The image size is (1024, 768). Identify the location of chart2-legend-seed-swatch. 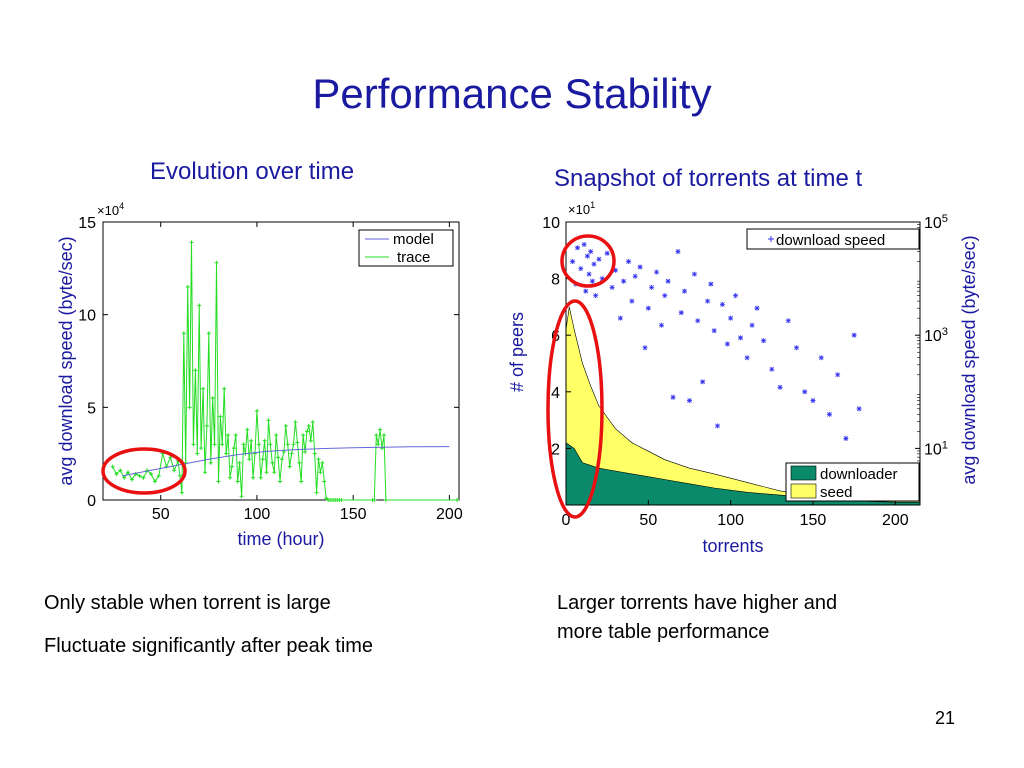
(803, 491).